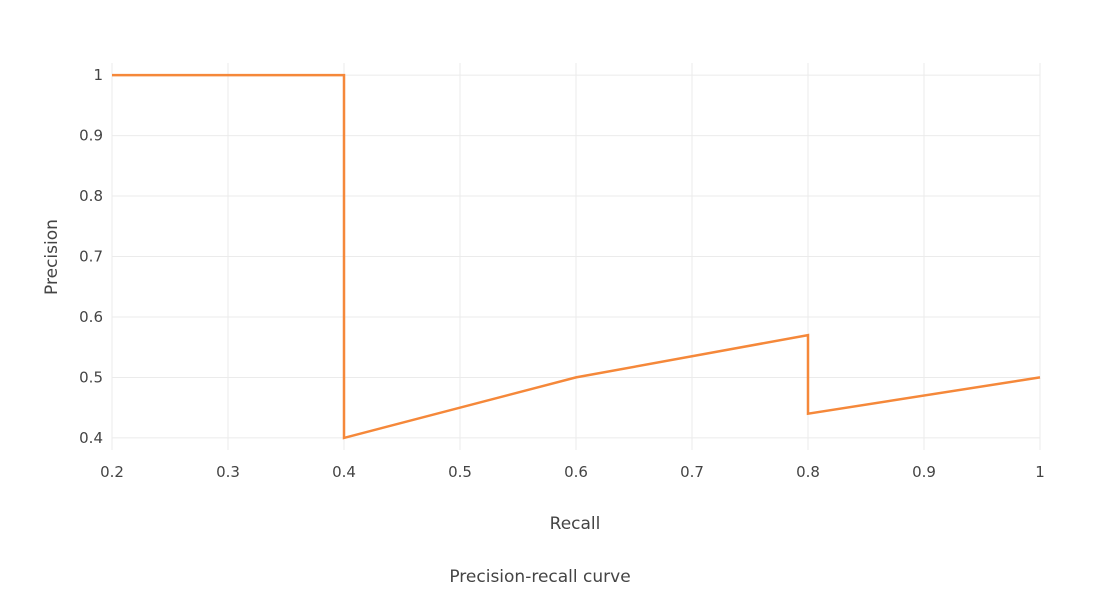 The image size is (1113, 606). Describe the element at coordinates (228, 472) in the screenshot. I see `x-tick-label: 0.3` at that location.